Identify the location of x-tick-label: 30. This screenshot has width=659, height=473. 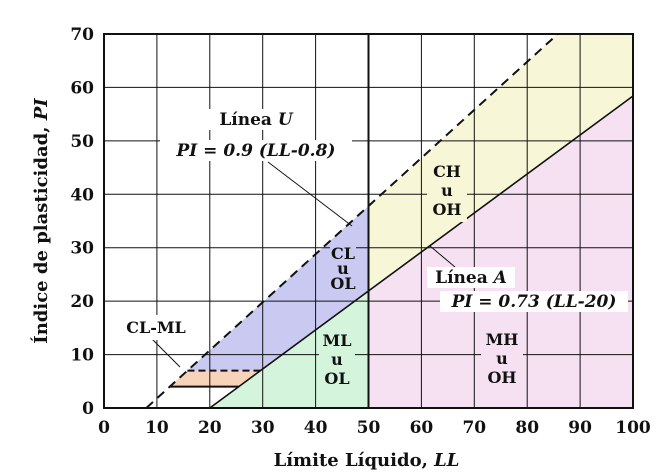
(263, 428).